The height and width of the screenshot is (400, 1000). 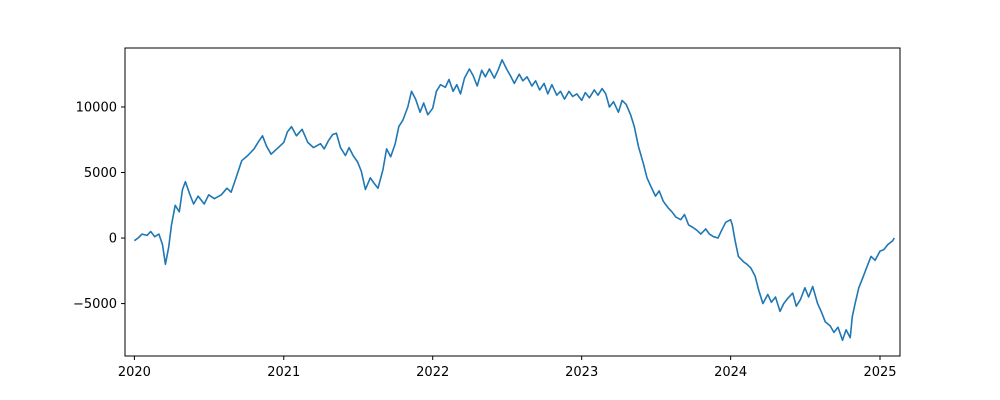 I want to click on y-tick-label: 0, so click(x=113, y=239).